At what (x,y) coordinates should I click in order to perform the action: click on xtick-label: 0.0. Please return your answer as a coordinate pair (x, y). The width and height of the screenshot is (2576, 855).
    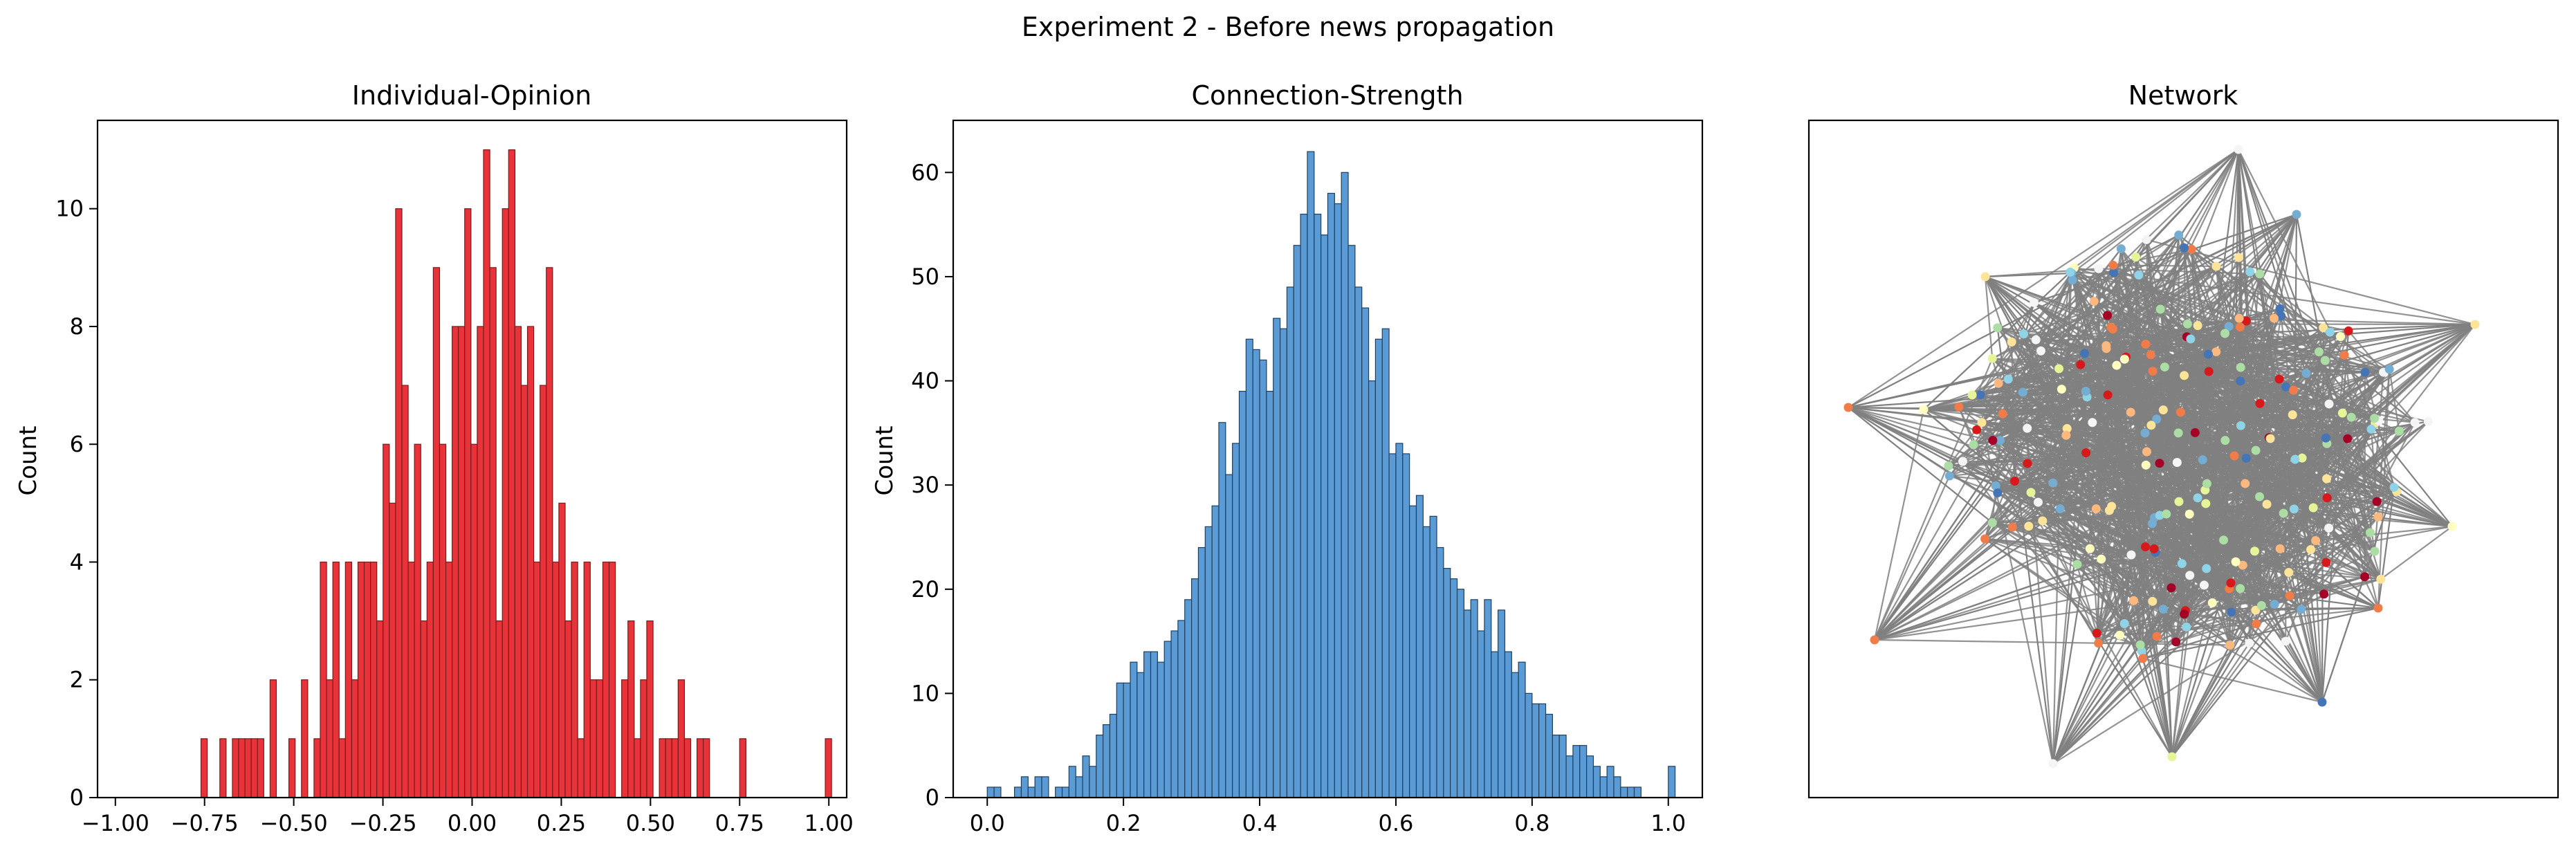
    Looking at the image, I should click on (987, 823).